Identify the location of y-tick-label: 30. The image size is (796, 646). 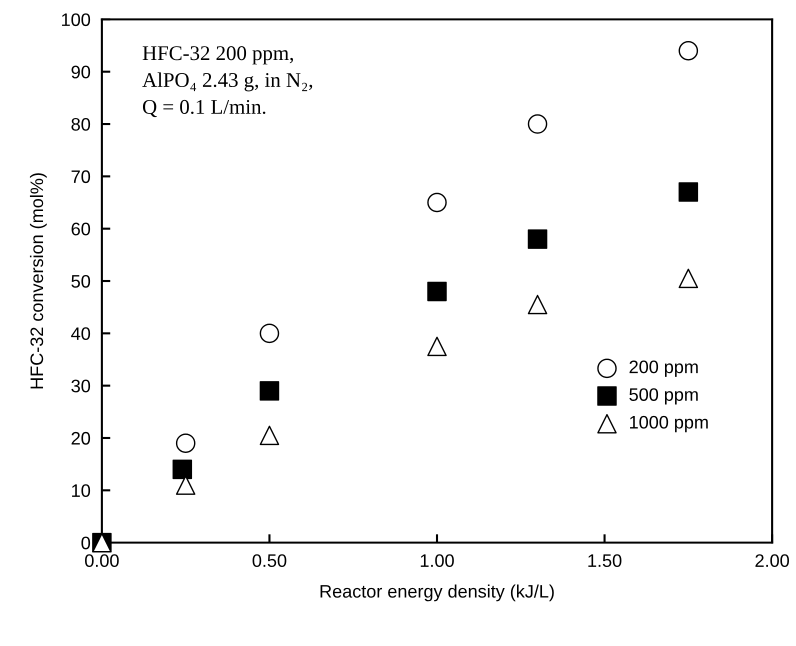
(80, 386).